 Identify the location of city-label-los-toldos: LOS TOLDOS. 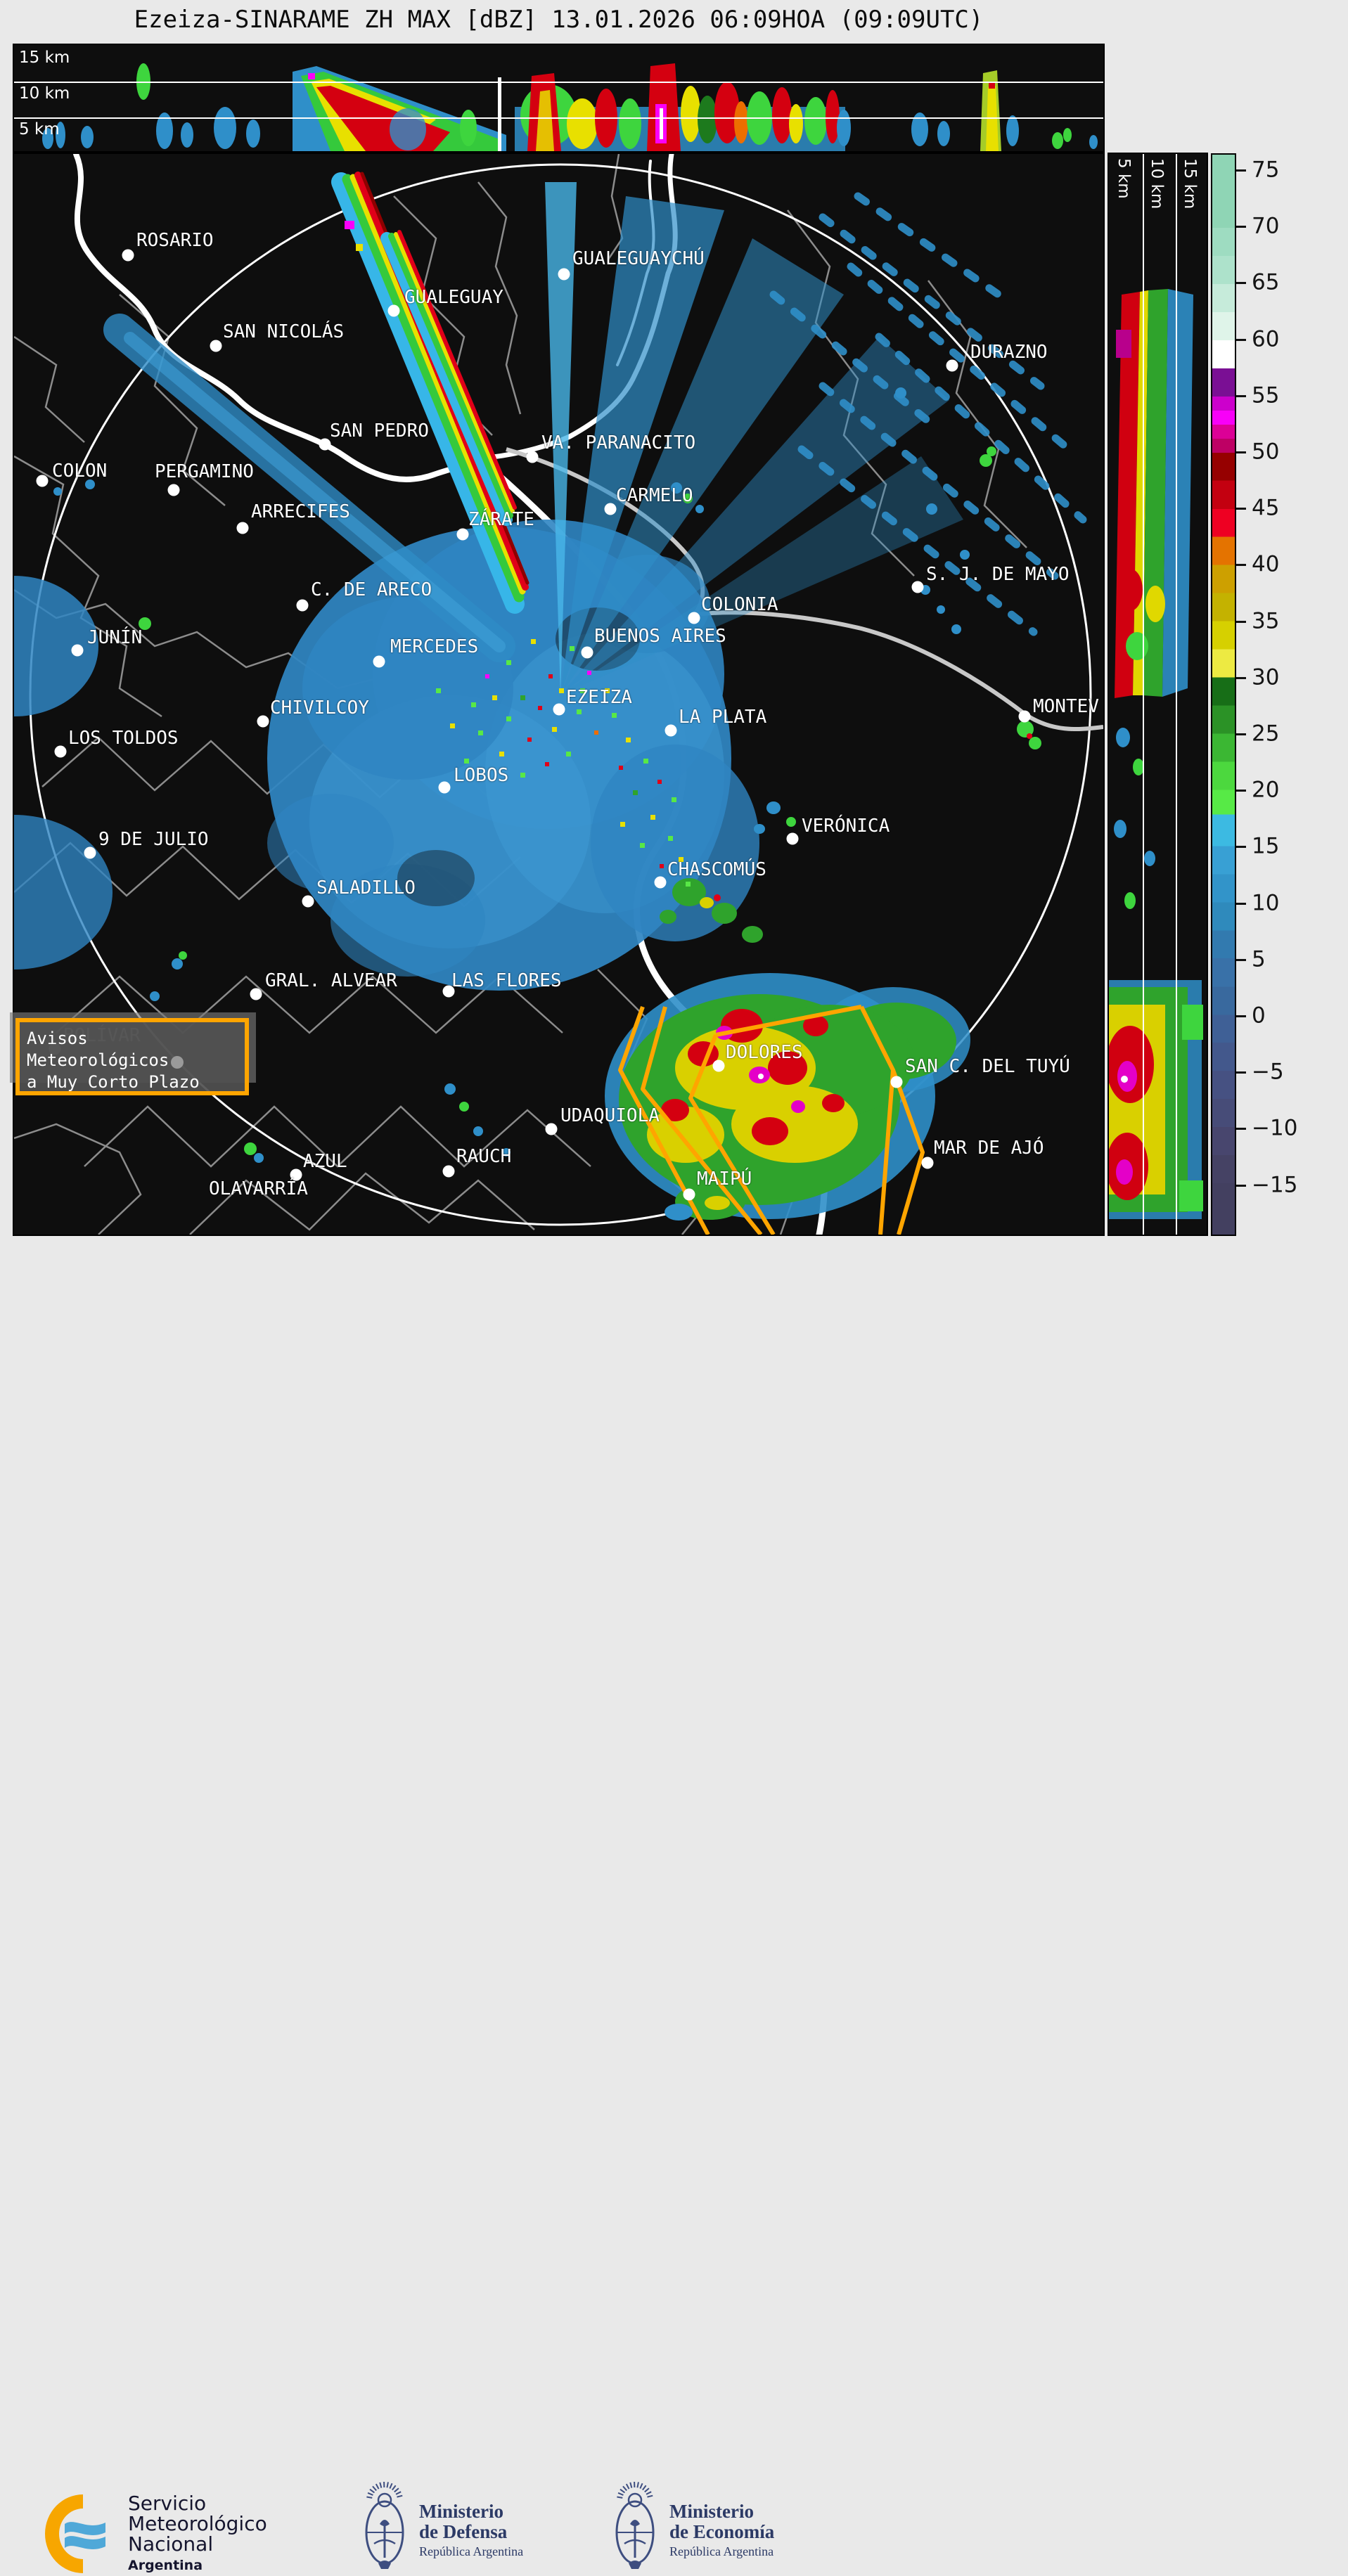
(123, 738).